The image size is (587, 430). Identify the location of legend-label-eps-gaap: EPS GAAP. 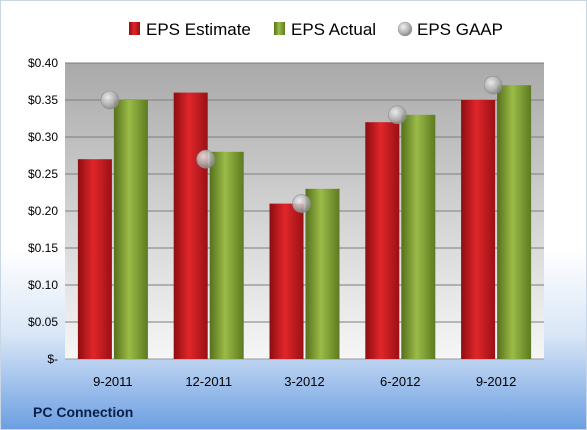
(460, 29).